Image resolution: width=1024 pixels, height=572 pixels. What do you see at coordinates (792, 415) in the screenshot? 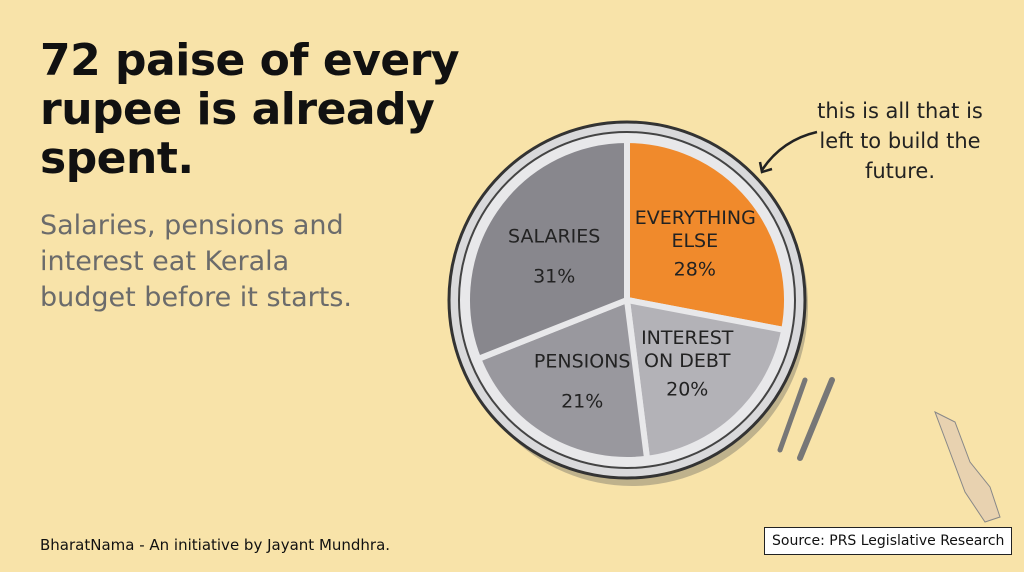
I see `fork` at bounding box center [792, 415].